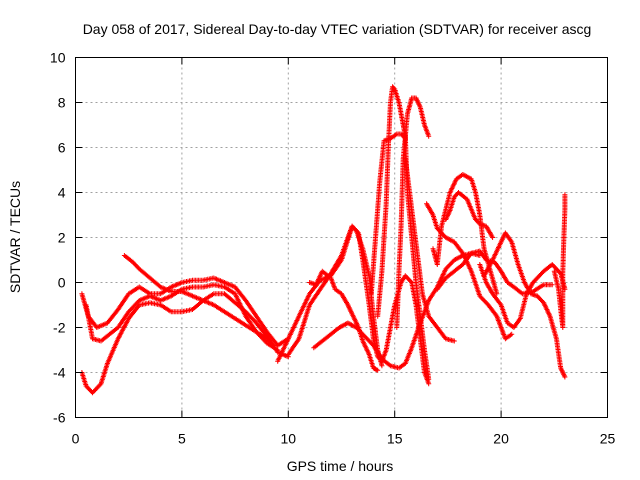 The height and width of the screenshot is (480, 640). What do you see at coordinates (58, 58) in the screenshot?
I see `y-tick-label: 10` at bounding box center [58, 58].